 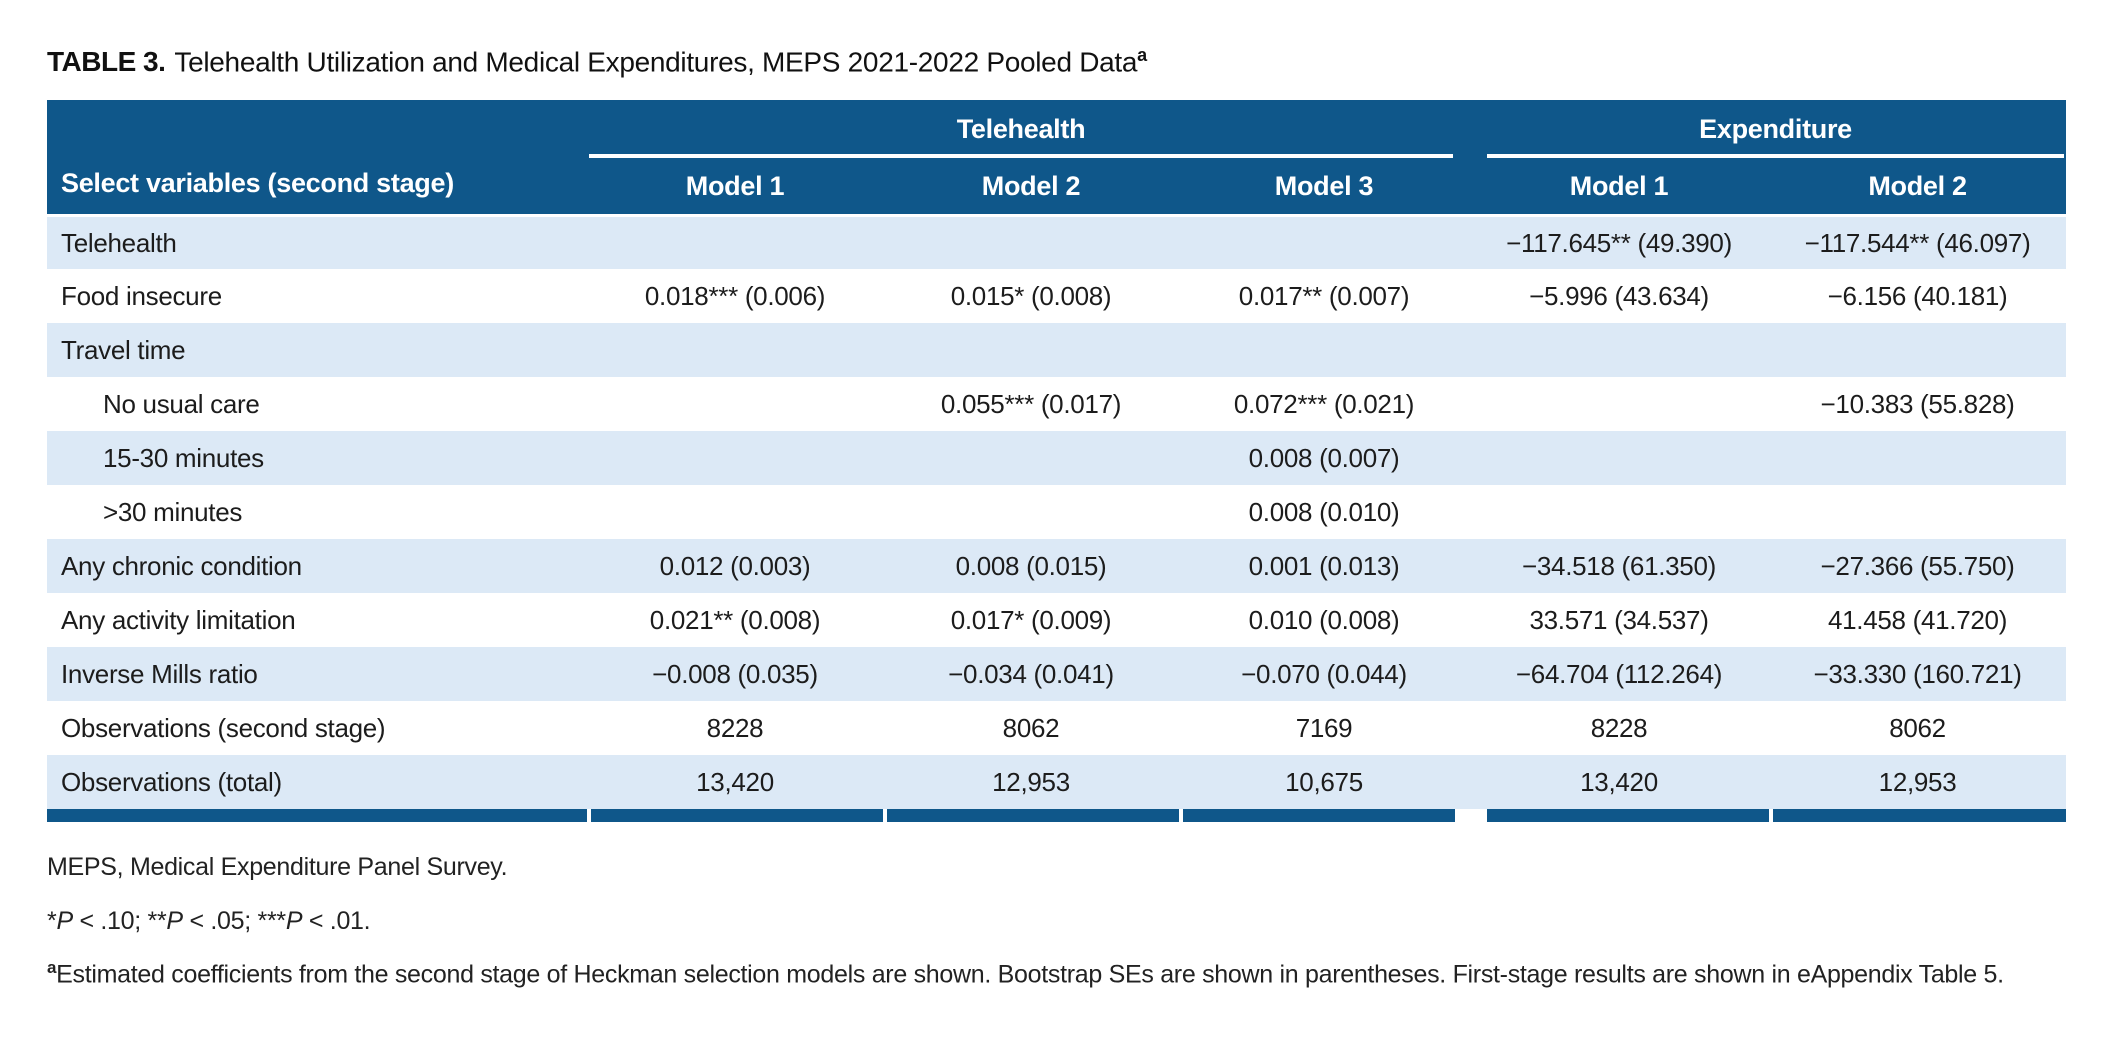 What do you see at coordinates (735, 187) in the screenshot?
I see `column-header-telehealth-model-1: Model 1` at bounding box center [735, 187].